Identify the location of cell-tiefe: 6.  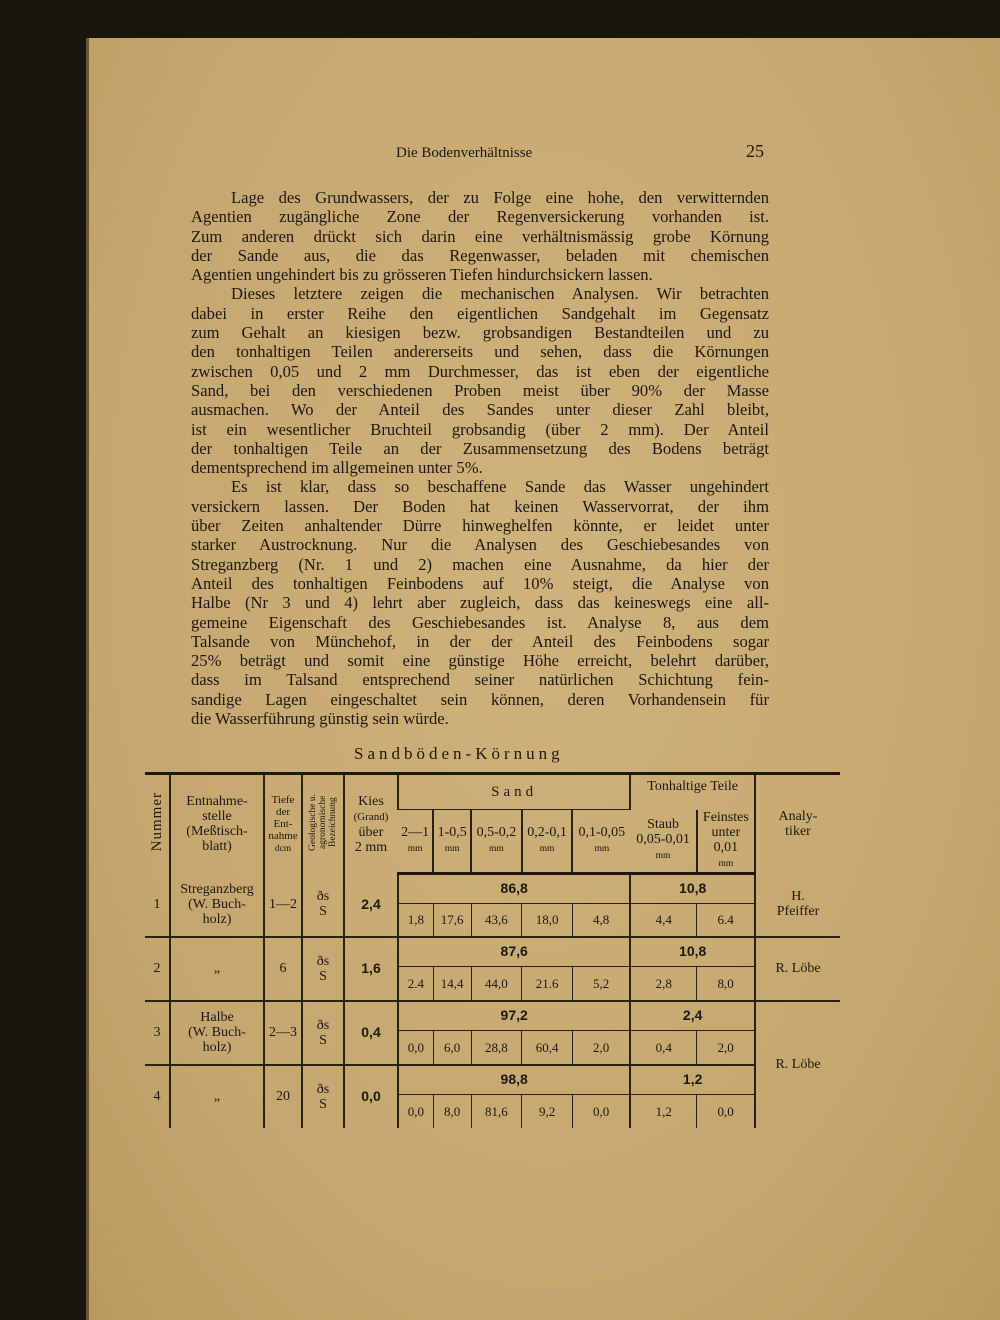
(282, 968).